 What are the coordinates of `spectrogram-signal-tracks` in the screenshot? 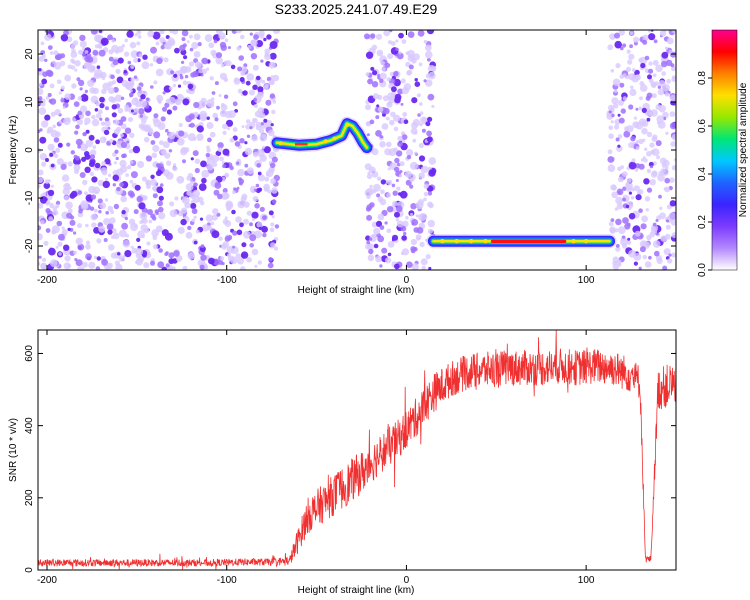 It's located at (443, 182).